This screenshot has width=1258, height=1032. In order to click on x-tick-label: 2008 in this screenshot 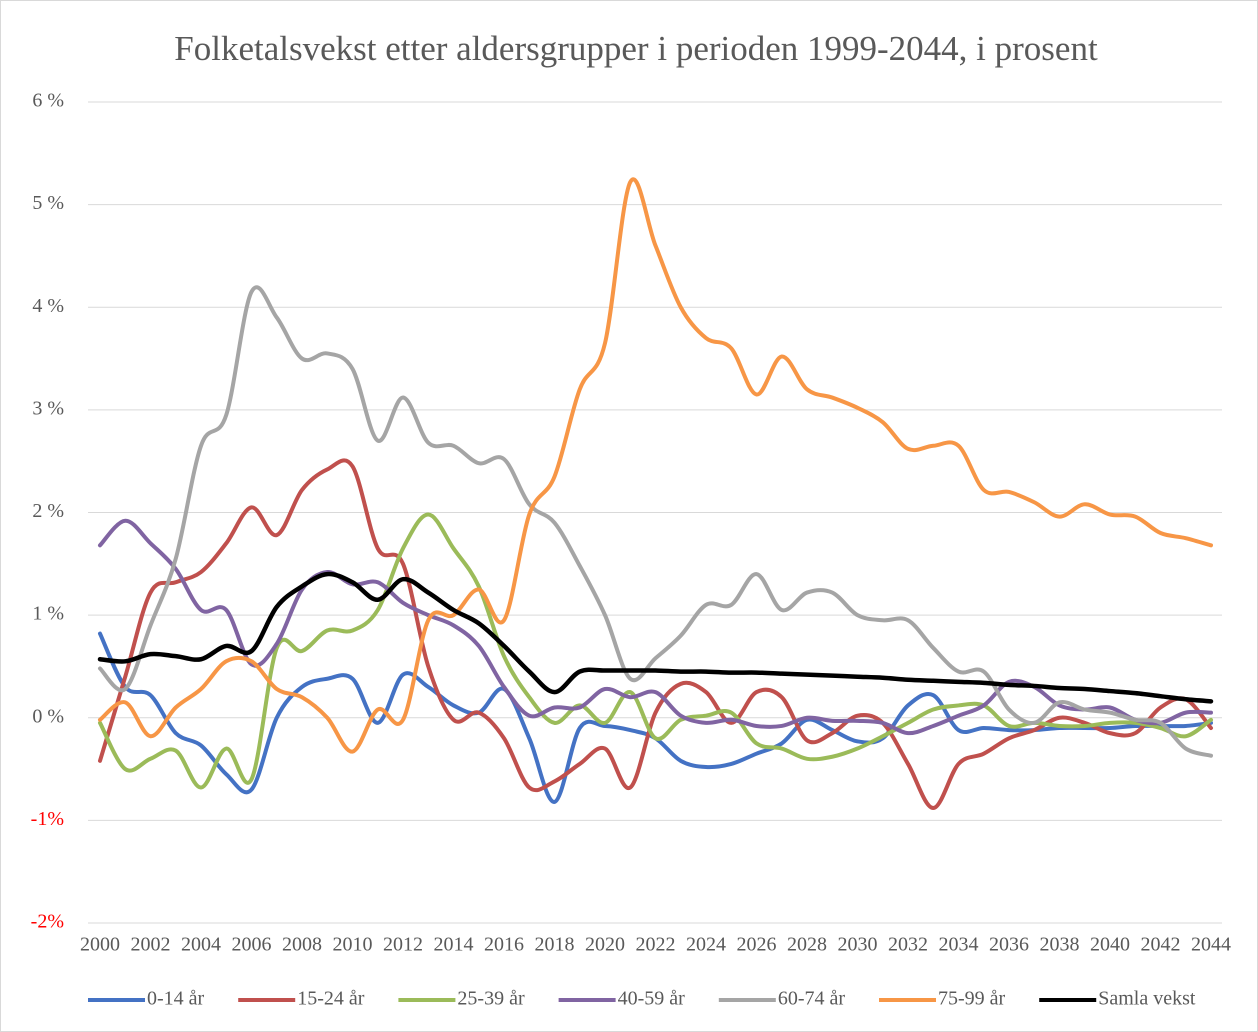, I will do `click(302, 945)`.